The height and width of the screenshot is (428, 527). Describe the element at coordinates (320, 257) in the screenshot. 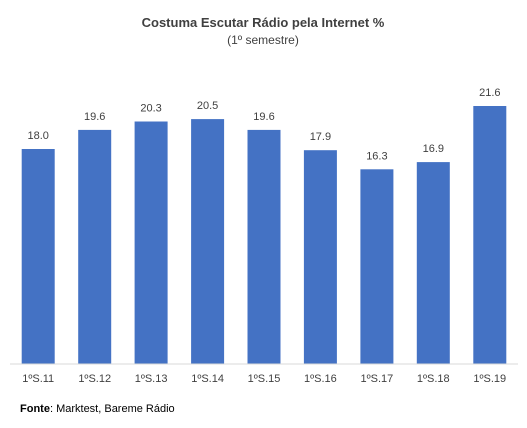

I see `bar-1ºS.16` at that location.